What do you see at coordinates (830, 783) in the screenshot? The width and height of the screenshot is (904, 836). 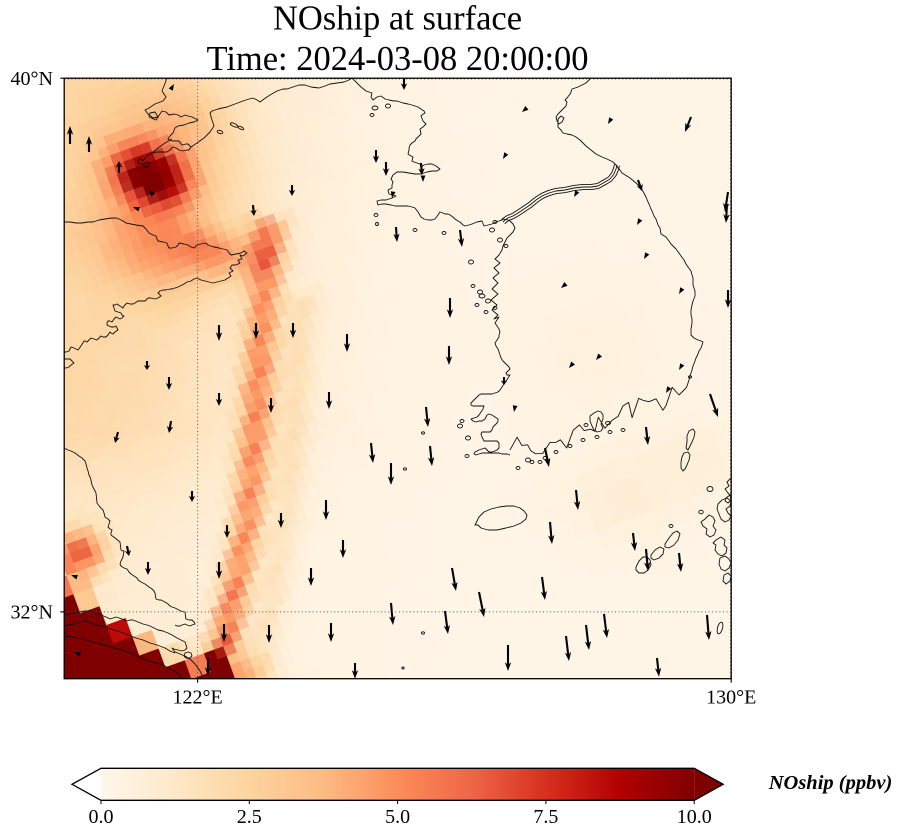 I see `svg-text: NOship (ppbv)` at bounding box center [830, 783].